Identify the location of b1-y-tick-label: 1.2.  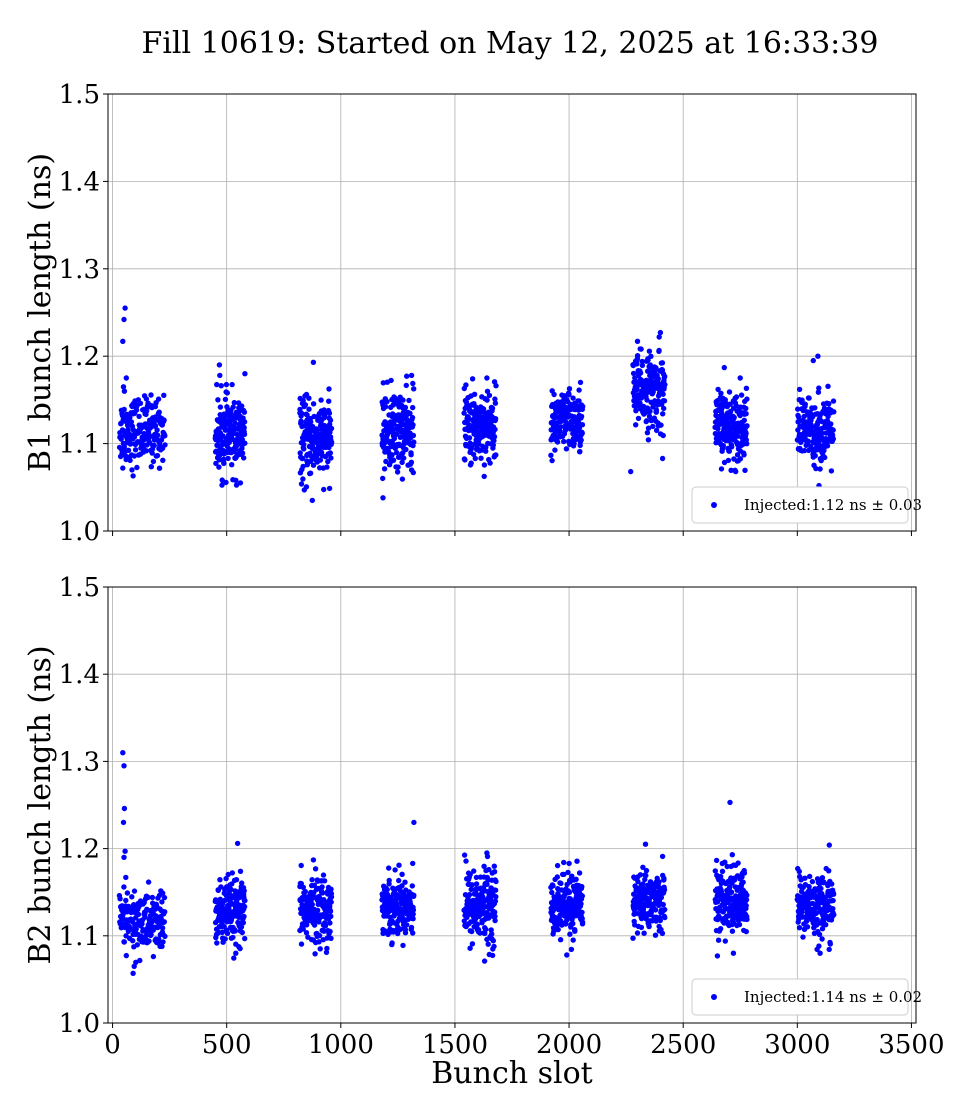
(79, 357).